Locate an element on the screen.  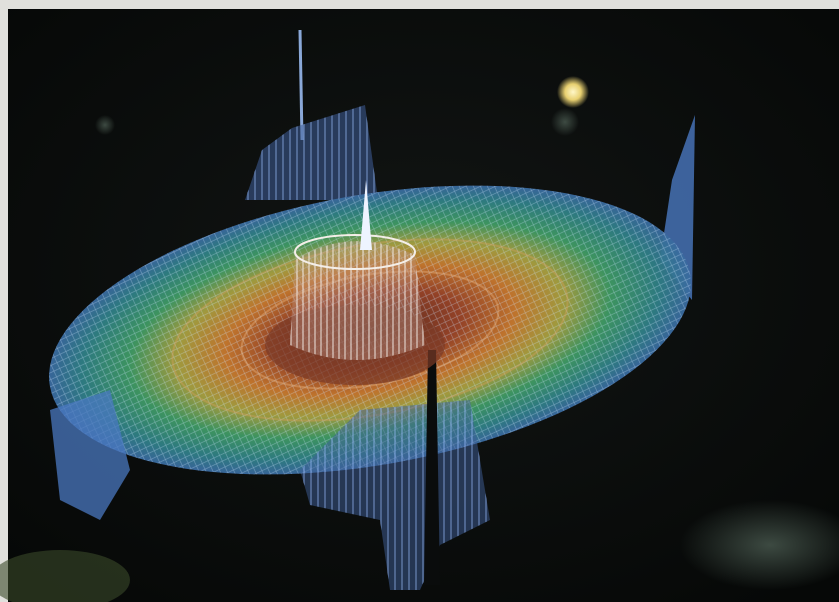
star is located at coordinates (573, 92).